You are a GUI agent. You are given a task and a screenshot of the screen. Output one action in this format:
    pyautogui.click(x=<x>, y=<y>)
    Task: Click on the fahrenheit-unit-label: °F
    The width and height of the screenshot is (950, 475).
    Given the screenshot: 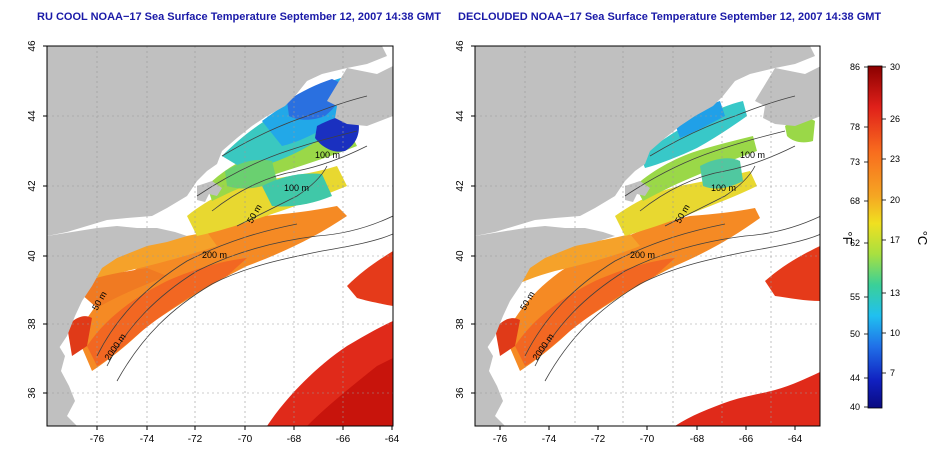 What is the action you would take?
    pyautogui.click(x=847, y=237)
    